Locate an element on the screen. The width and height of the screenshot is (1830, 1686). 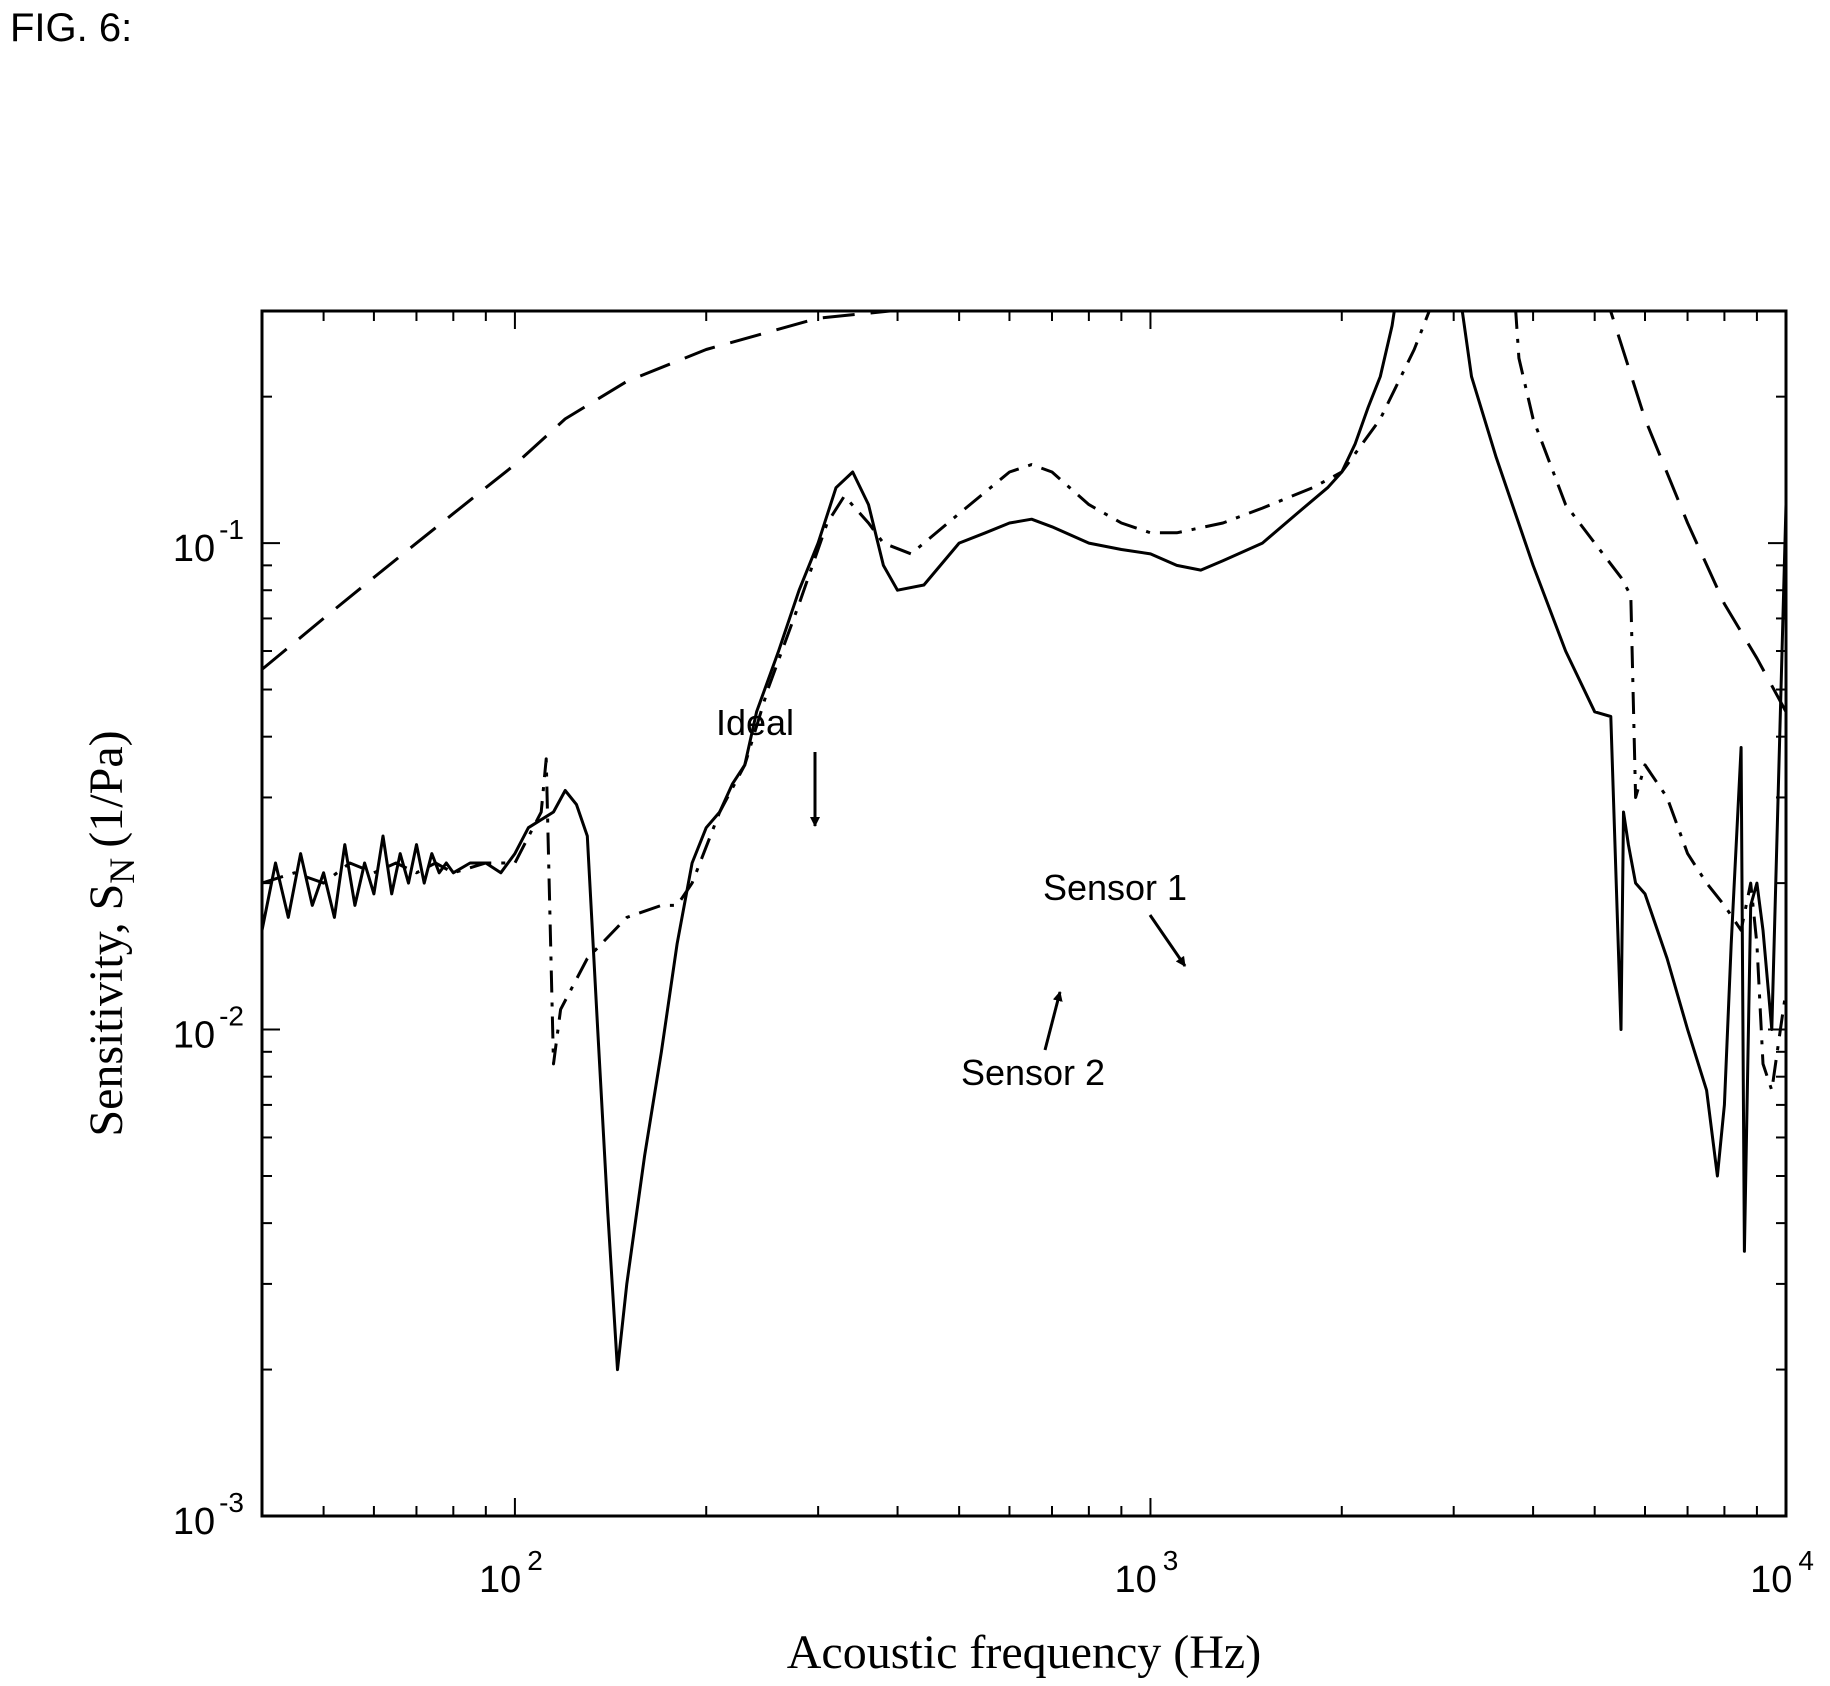
y-axis-title-subscript: N is located at coordinates (122, 871).